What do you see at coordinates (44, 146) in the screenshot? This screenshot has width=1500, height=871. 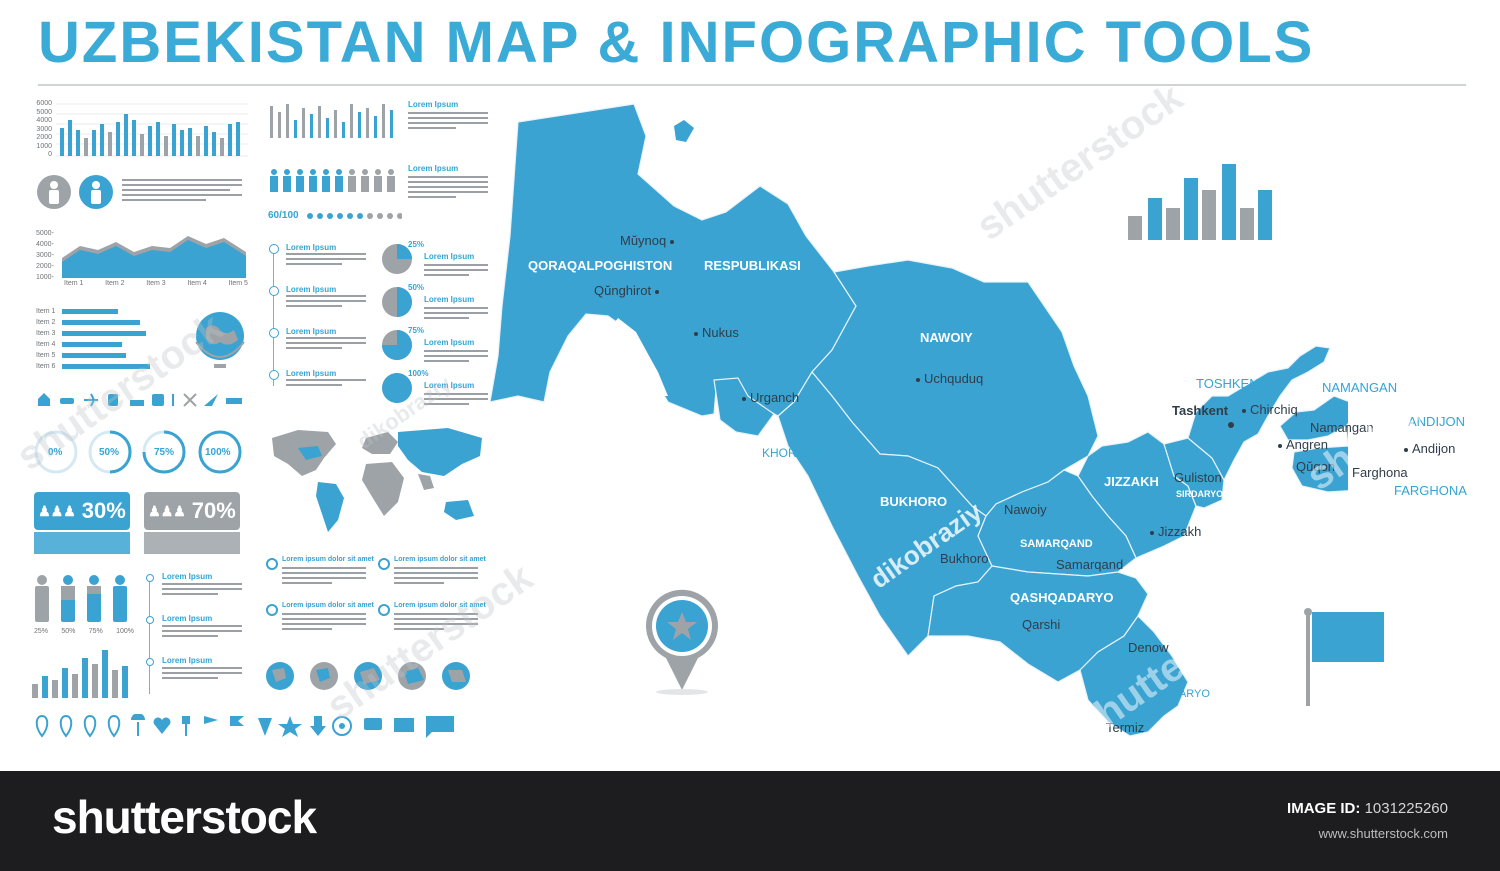 I see `bar-axis-tick: 1000` at bounding box center [44, 146].